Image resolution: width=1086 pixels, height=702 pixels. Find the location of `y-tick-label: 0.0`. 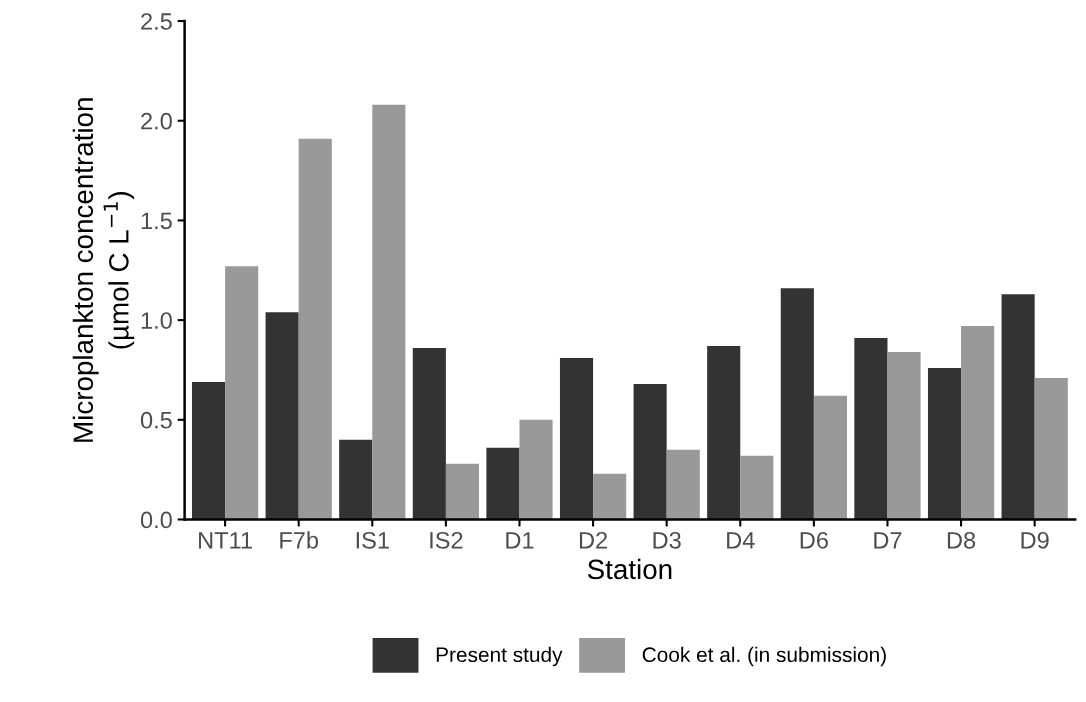

y-tick-label: 0.0 is located at coordinates (156, 520).